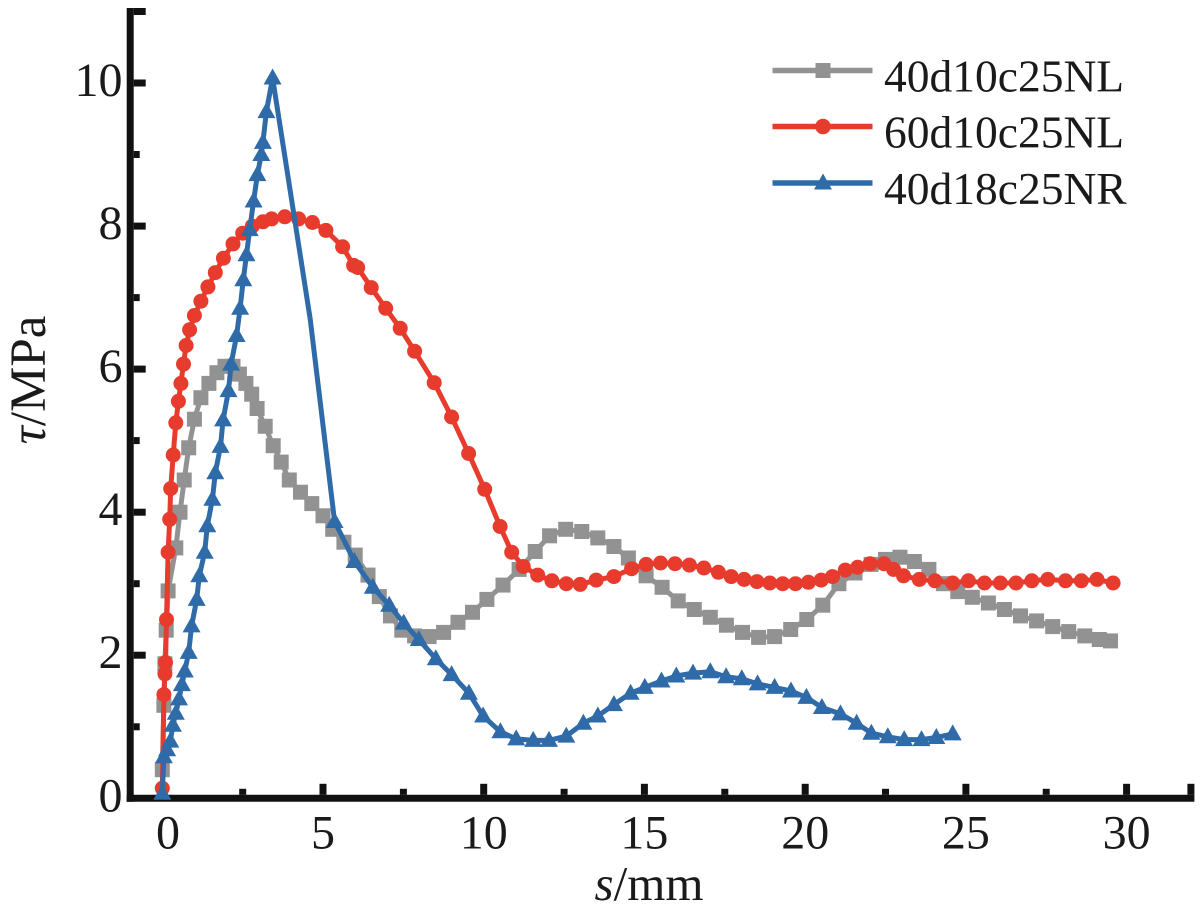  I want to click on svg-text: 5, so click(323, 833).